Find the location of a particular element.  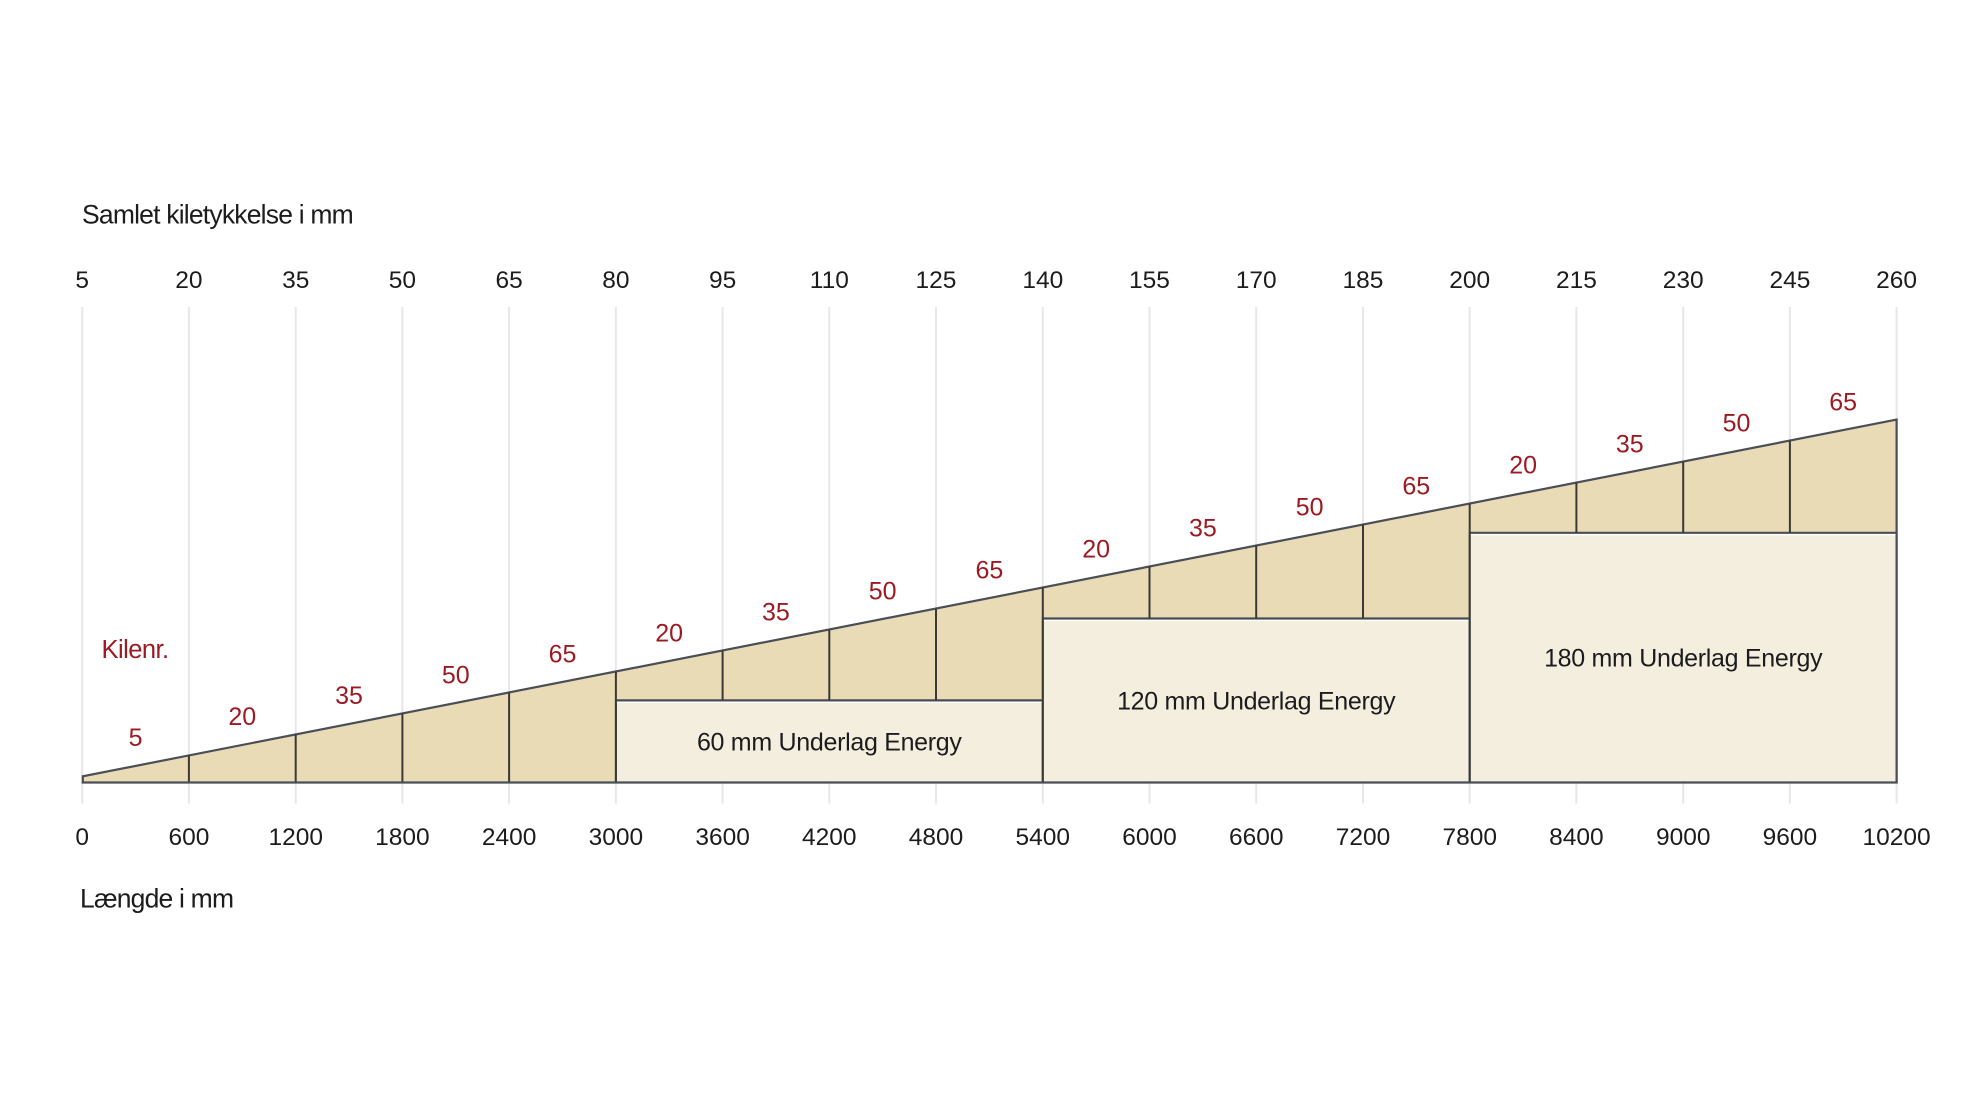

svg-text: 3600 is located at coordinates (722, 837).